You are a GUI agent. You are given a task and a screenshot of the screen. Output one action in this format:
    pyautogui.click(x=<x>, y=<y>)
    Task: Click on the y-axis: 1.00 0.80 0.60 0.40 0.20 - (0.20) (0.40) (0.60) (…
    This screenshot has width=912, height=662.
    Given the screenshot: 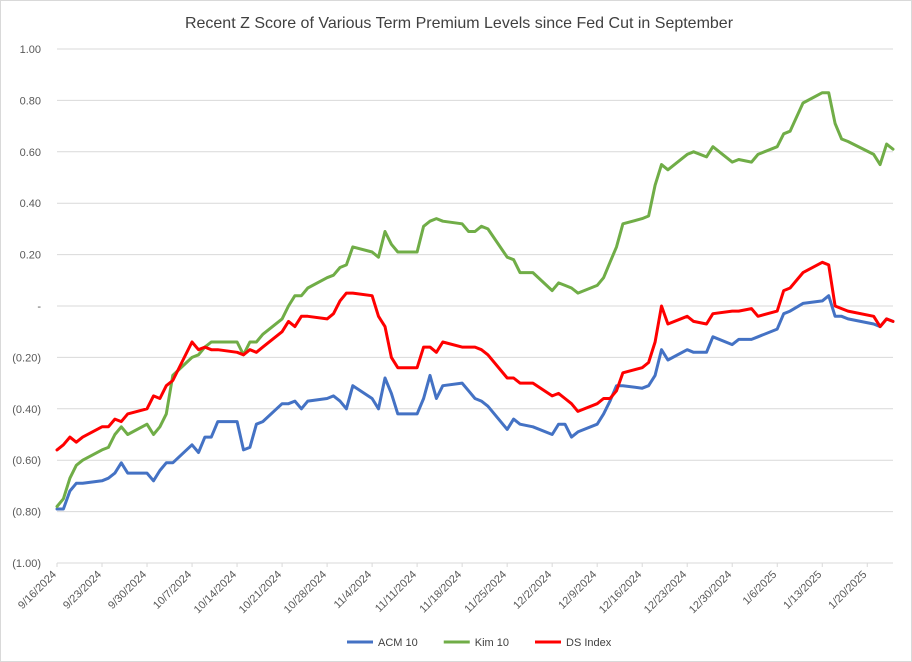 What is the action you would take?
    pyautogui.click(x=26, y=307)
    